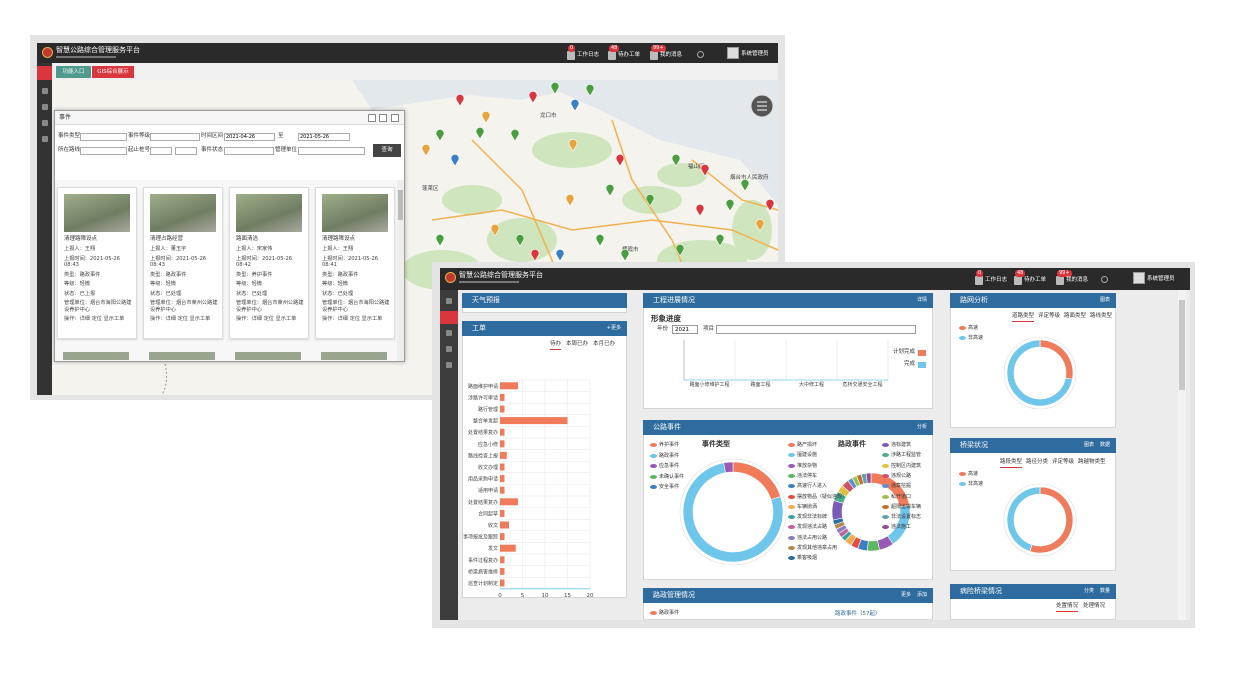 This screenshot has width=1259, height=680. What do you see at coordinates (604, 344) in the screenshot?
I see `tab: 本月已办` at bounding box center [604, 344].